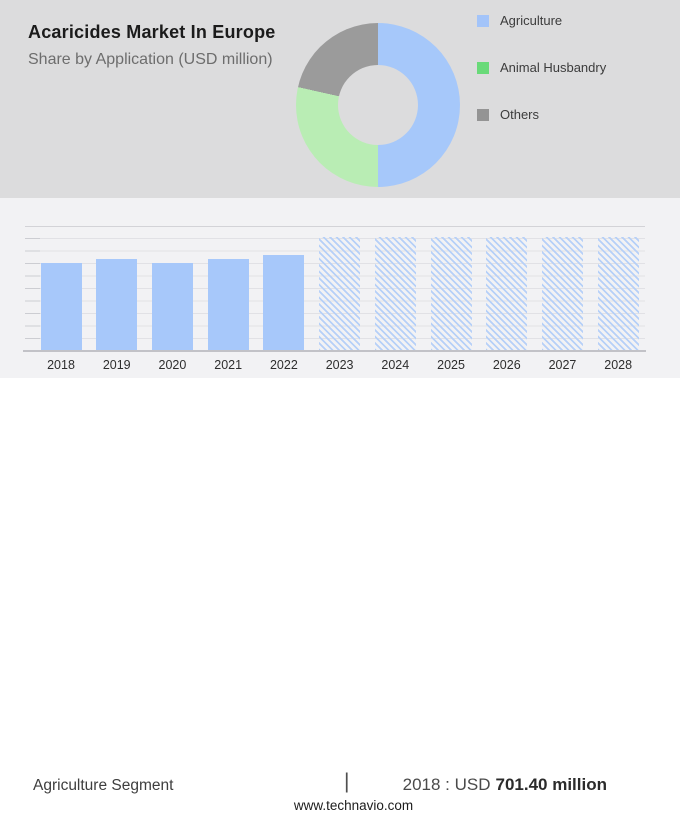 This screenshot has height=813, width=680. I want to click on segment-label: Agriculture Segment, so click(103, 785).